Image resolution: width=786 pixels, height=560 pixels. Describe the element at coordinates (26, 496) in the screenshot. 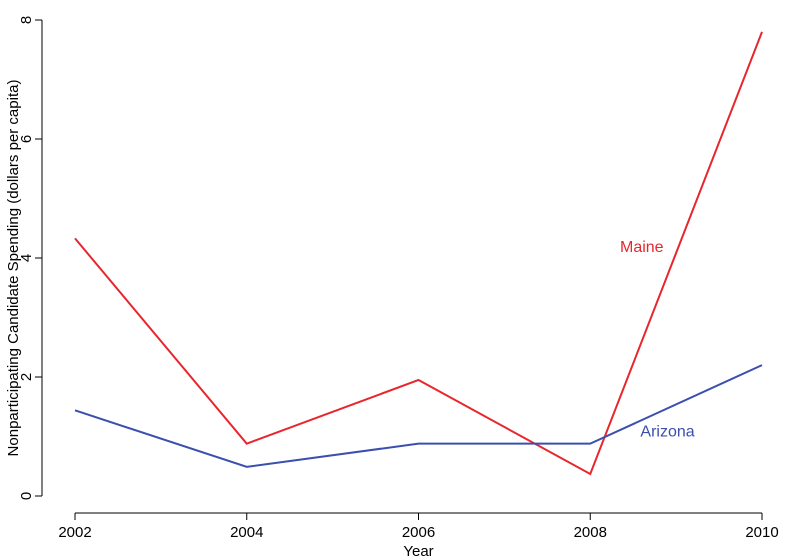

I see `y-tick-label-0: 0` at that location.